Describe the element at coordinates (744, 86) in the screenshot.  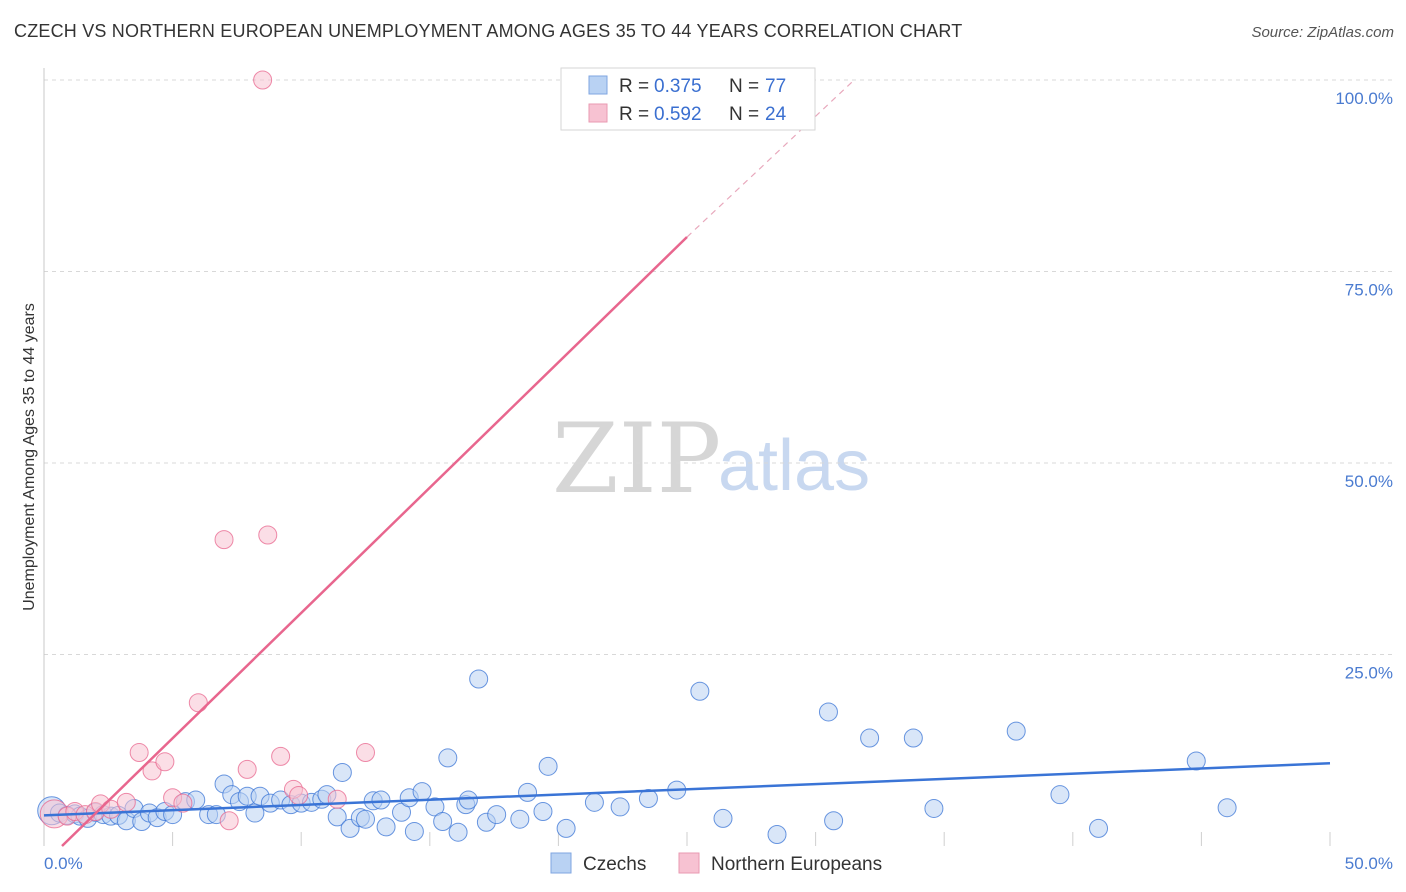
I see `legend-n-label-czechs: N =` at that location.